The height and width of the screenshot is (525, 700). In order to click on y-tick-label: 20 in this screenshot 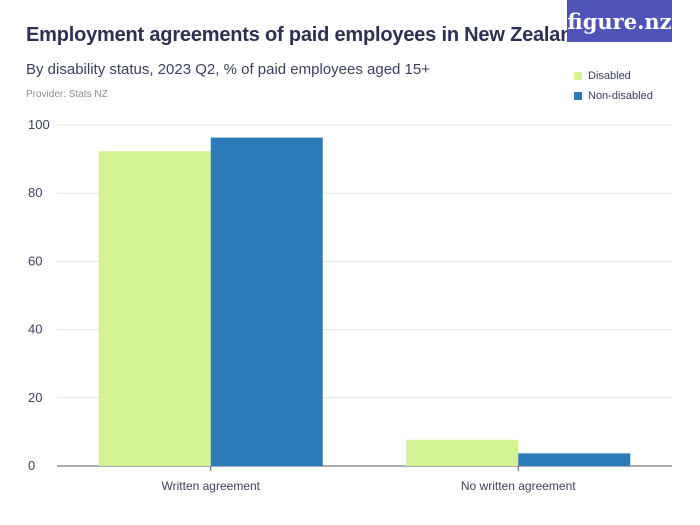, I will do `click(35, 397)`.